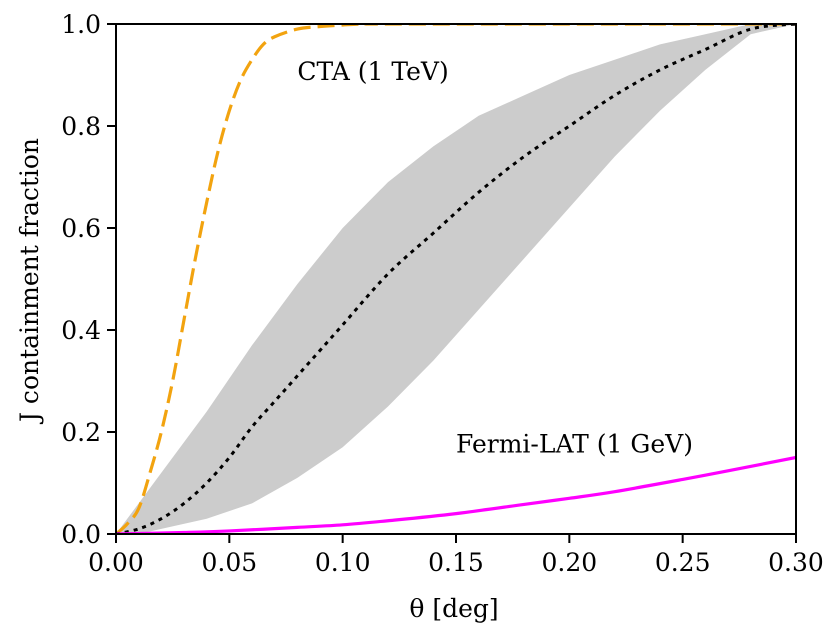 The height and width of the screenshot is (635, 830). Describe the element at coordinates (456, 562) in the screenshot. I see `x-tick-label: 0.15` at that location.